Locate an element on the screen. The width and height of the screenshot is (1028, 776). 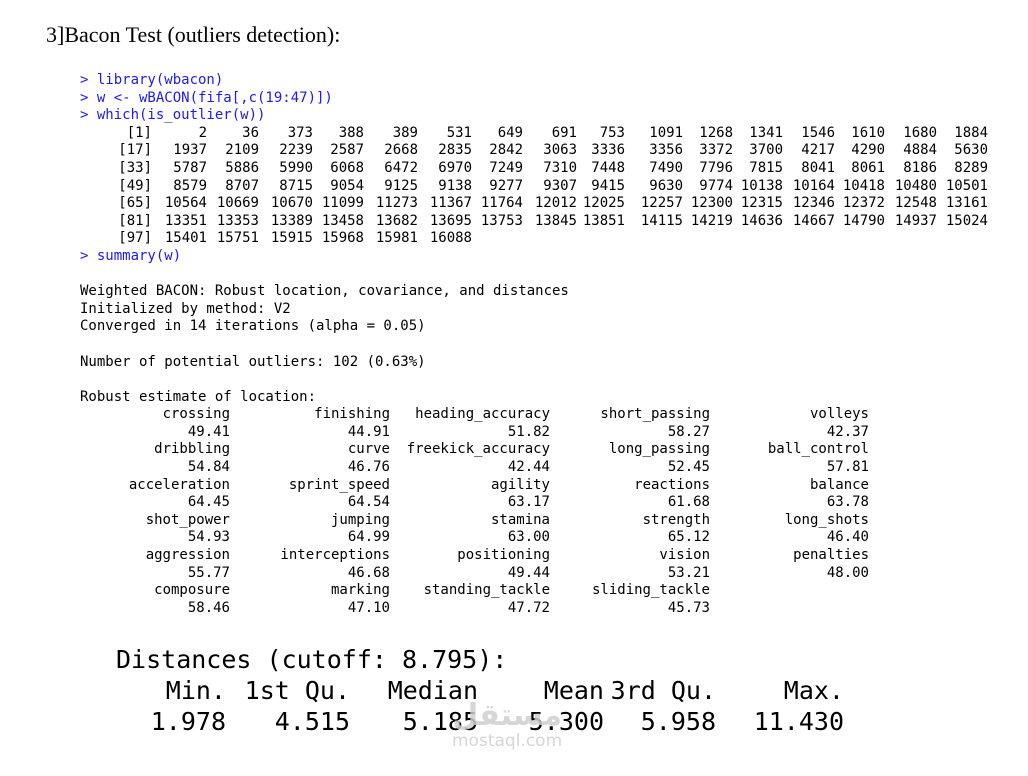
variable-name: ball_control is located at coordinates (818, 449).